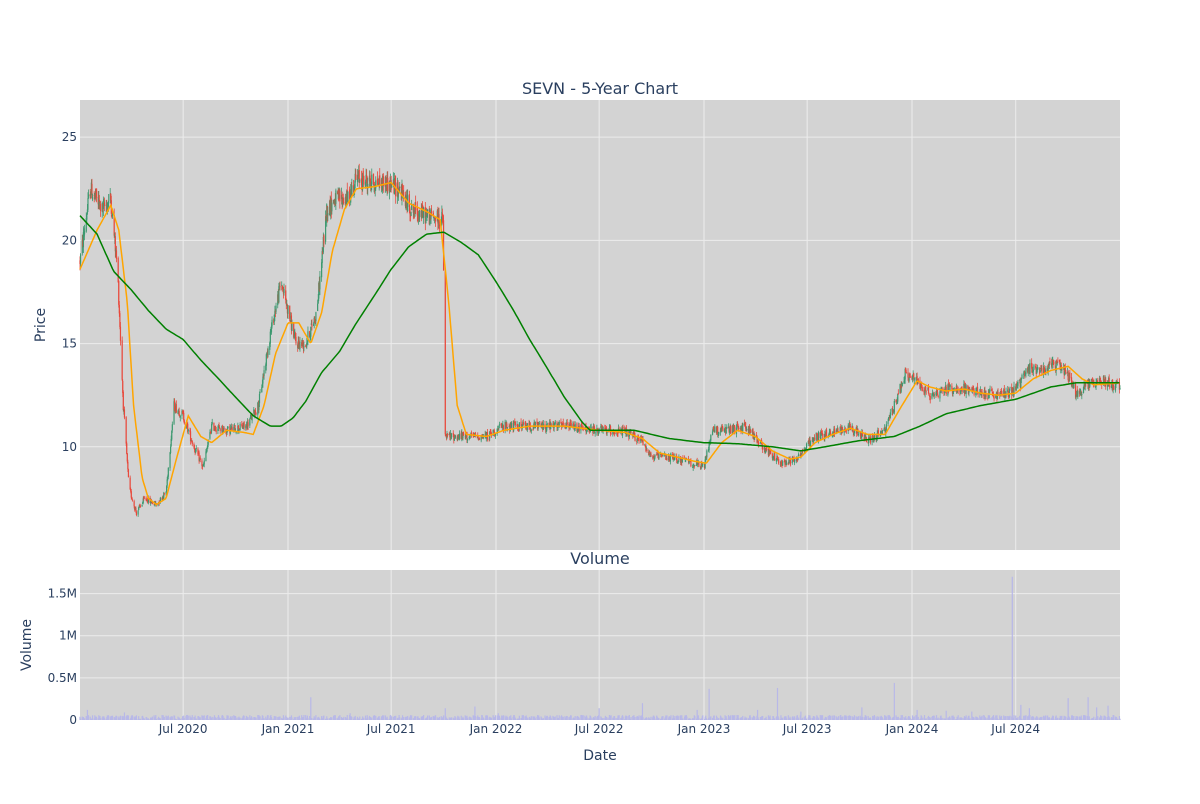 This screenshot has width=1200, height=804. Describe the element at coordinates (69, 447) in the screenshot. I see `price-y-tick-label-0: 10` at that location.